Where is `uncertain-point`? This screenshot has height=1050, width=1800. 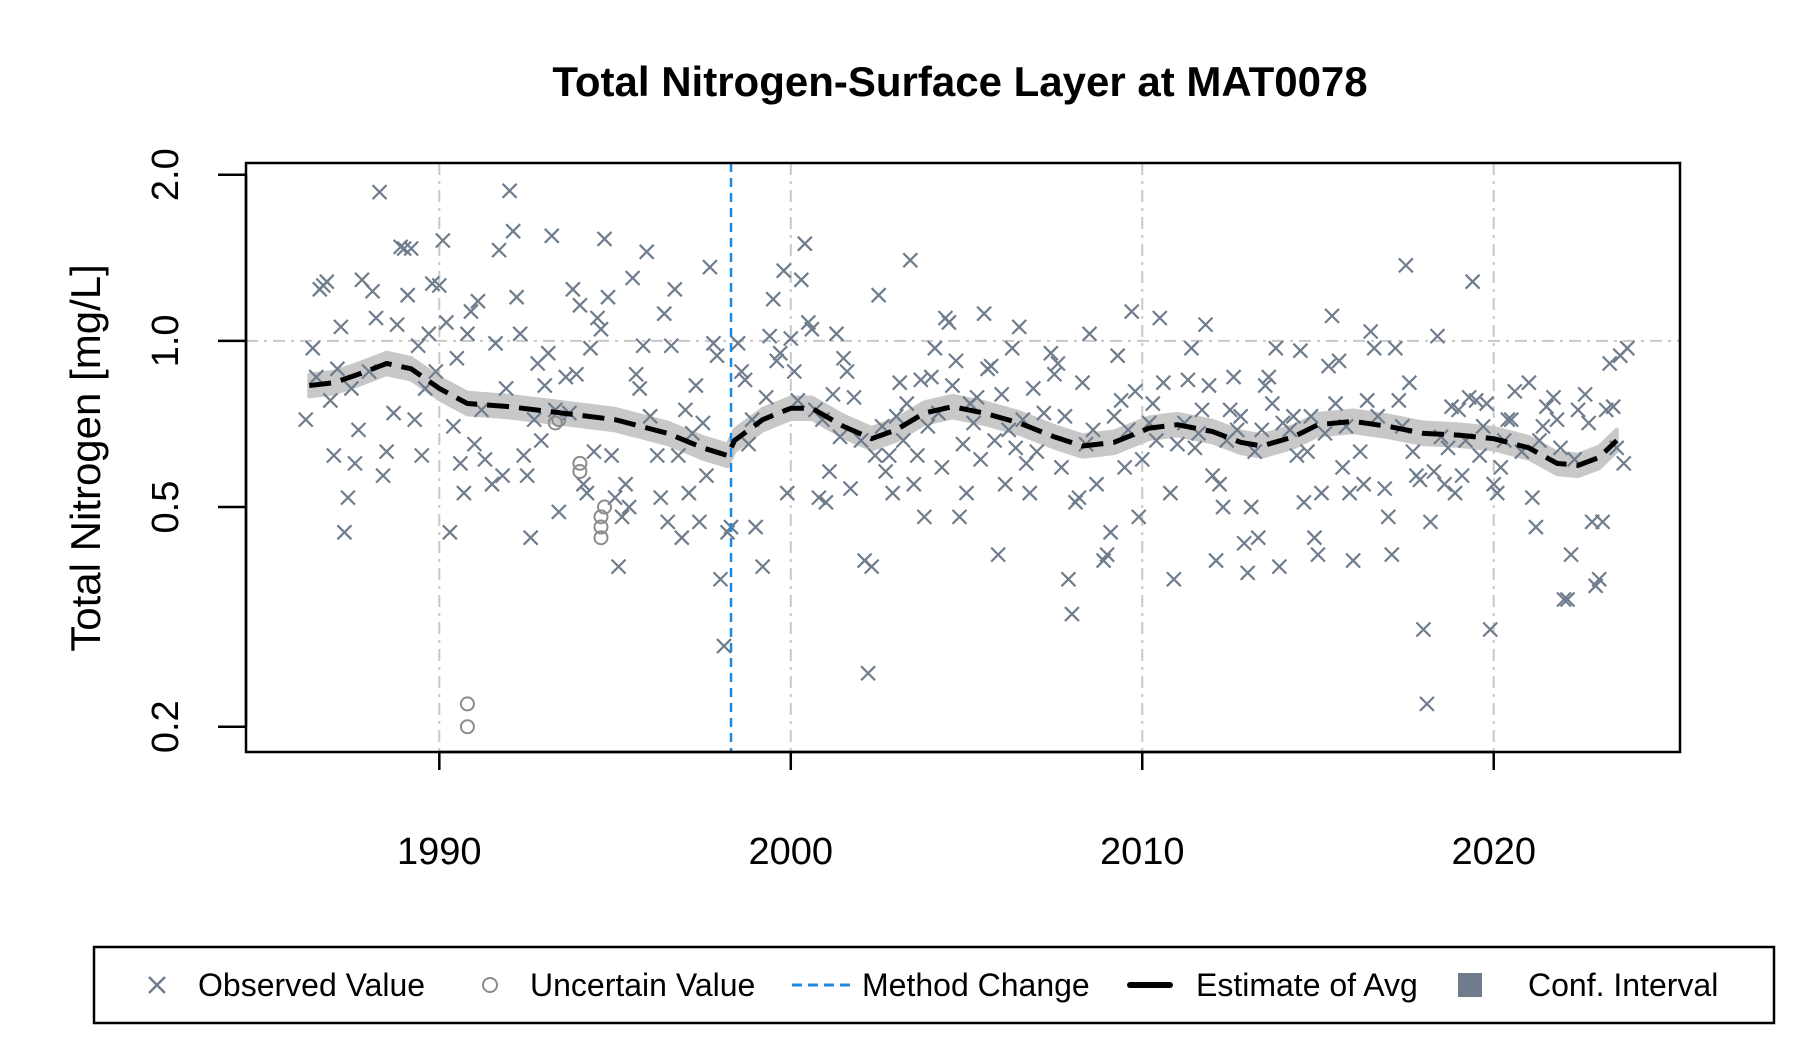 uncertain-point is located at coordinates (601, 517).